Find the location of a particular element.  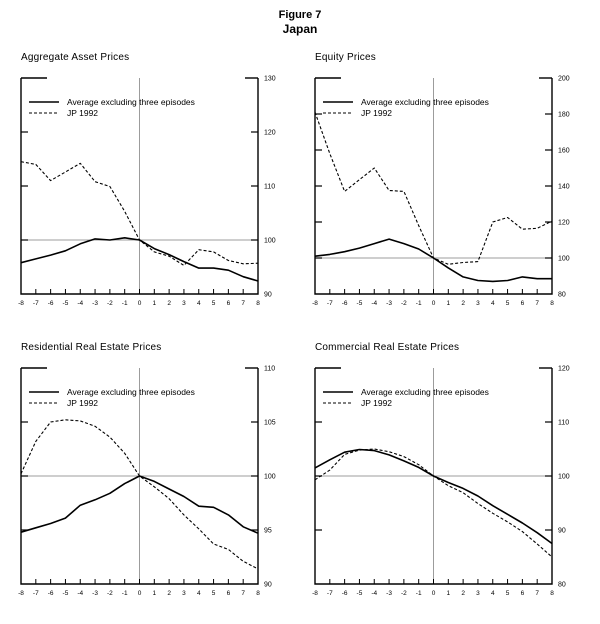

chart-title-residential-real-estate-prices: Residential Real Estate Prices is located at coordinates (91, 347).